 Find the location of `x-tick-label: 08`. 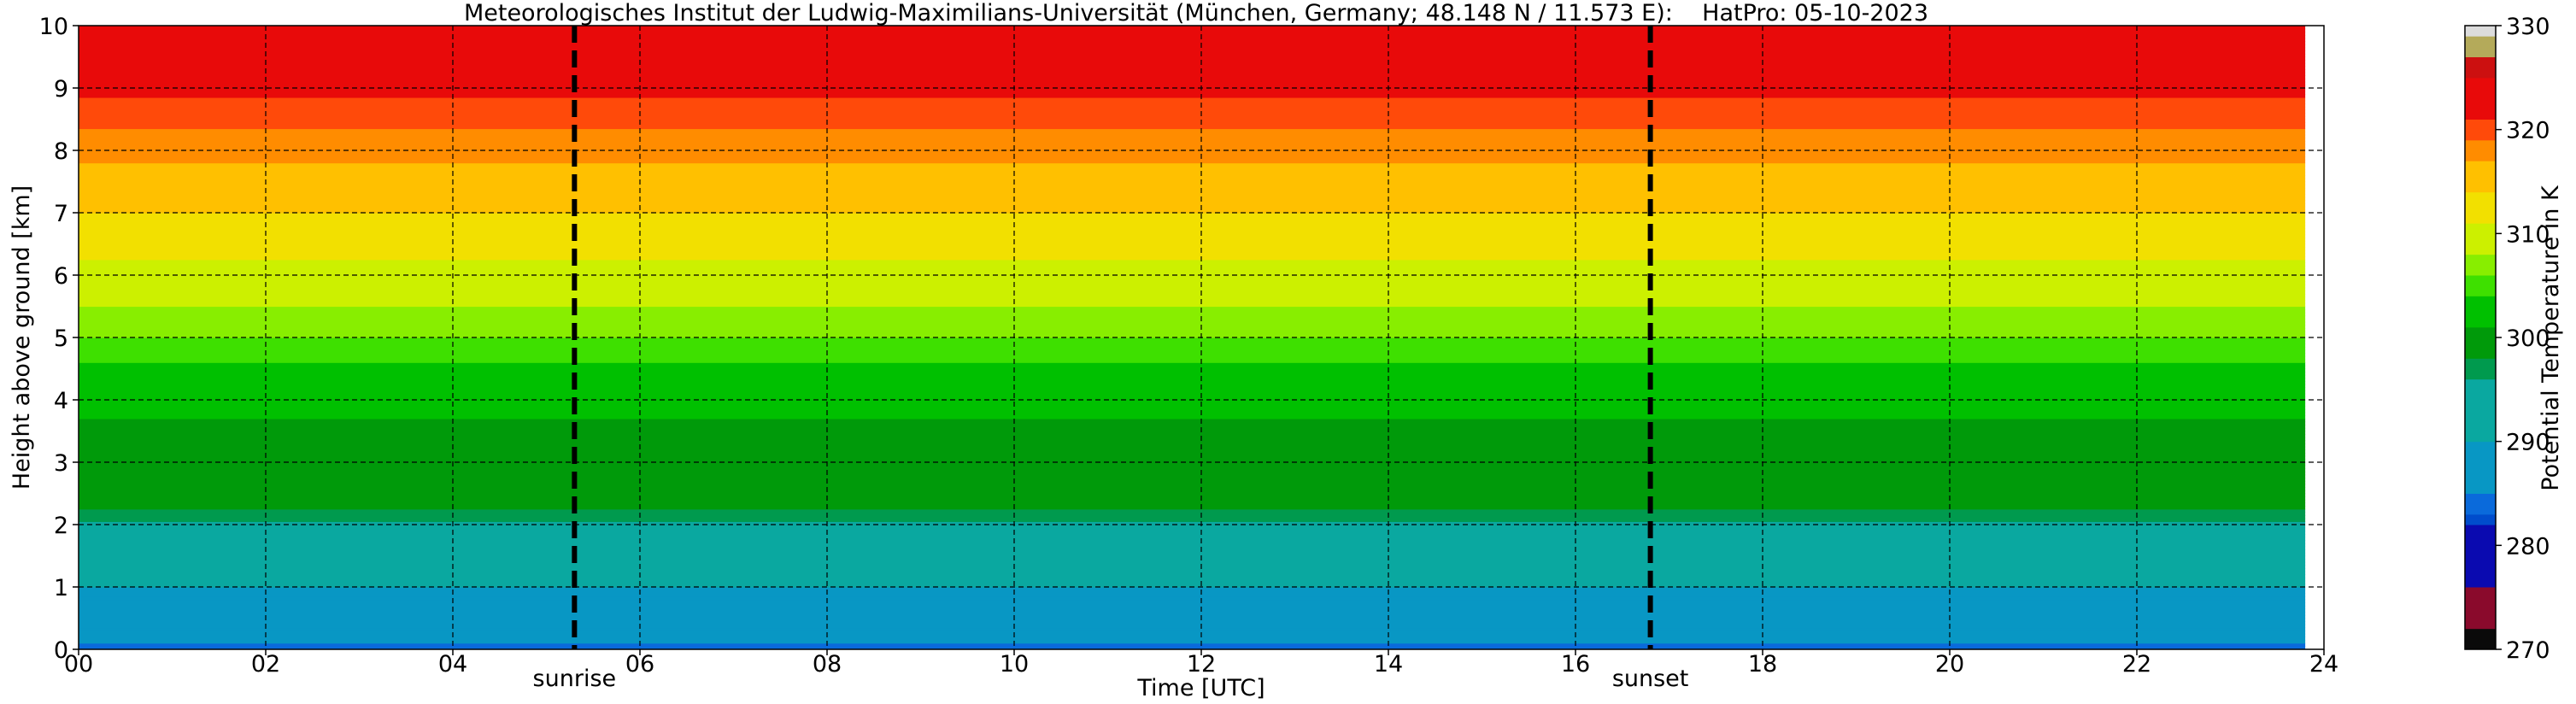

x-tick-label: 08 is located at coordinates (827, 664).